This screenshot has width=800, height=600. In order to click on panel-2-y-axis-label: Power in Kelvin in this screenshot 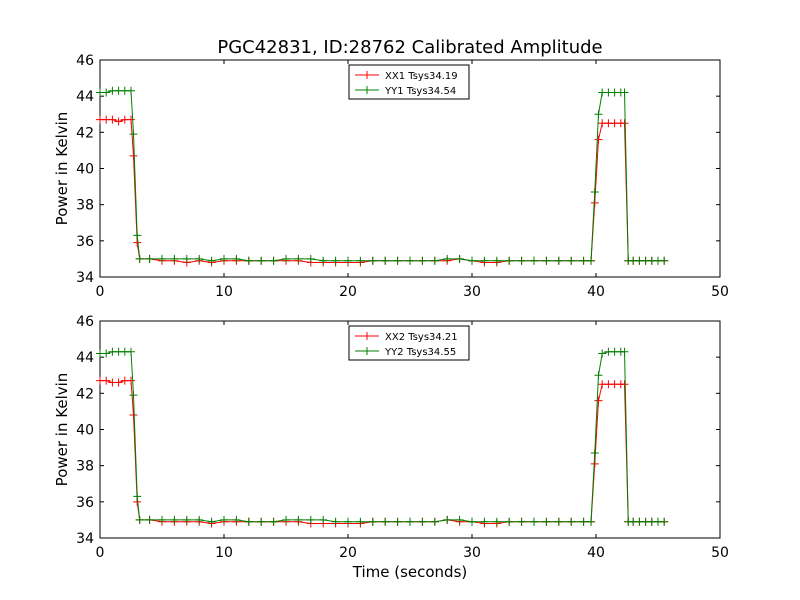, I will do `click(62, 430)`.